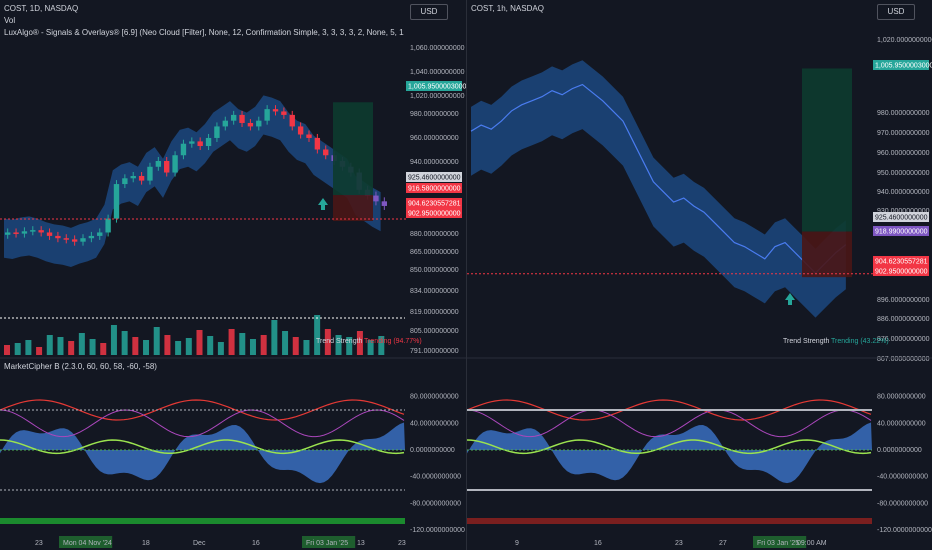  What do you see at coordinates (437, 72) in the screenshot?
I see `price-axis-label: 1,040.000000000` at bounding box center [437, 72].